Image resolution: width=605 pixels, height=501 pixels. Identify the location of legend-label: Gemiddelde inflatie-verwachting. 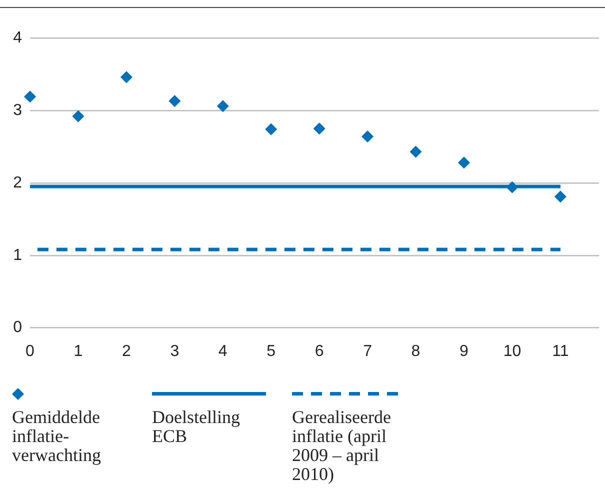
(57, 436).